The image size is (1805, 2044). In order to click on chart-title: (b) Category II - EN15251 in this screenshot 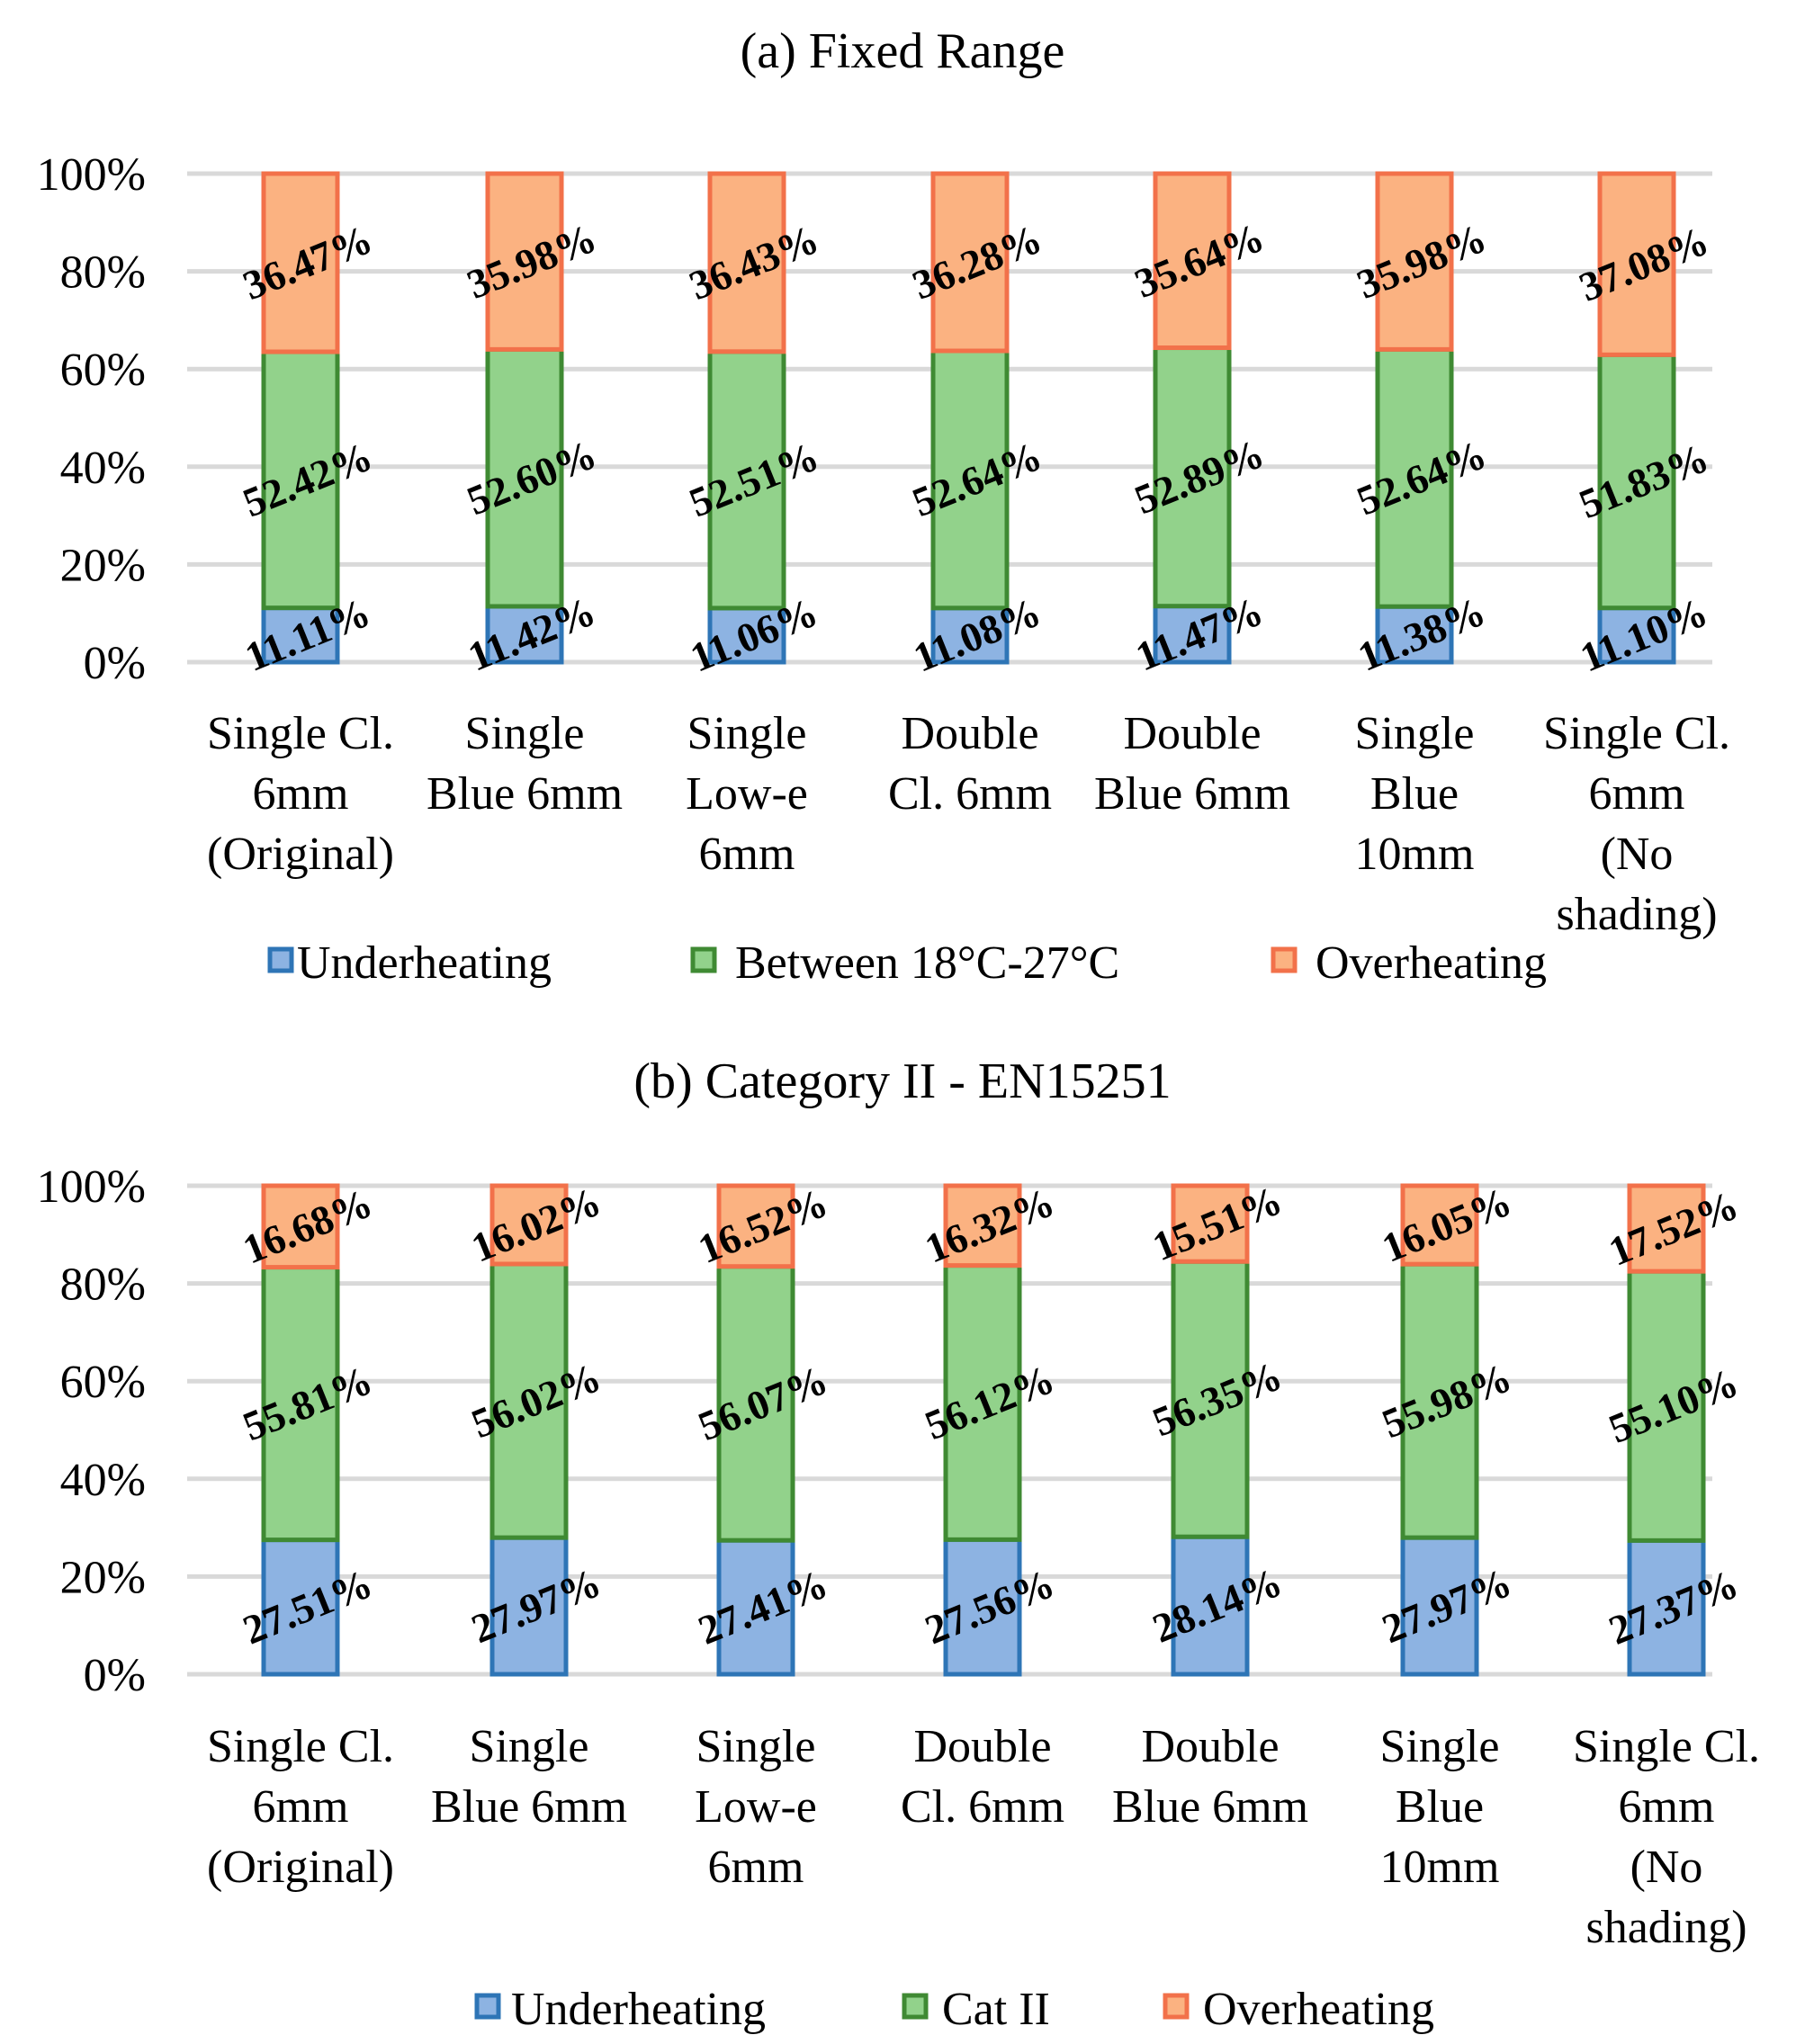, I will do `click(902, 1081)`.